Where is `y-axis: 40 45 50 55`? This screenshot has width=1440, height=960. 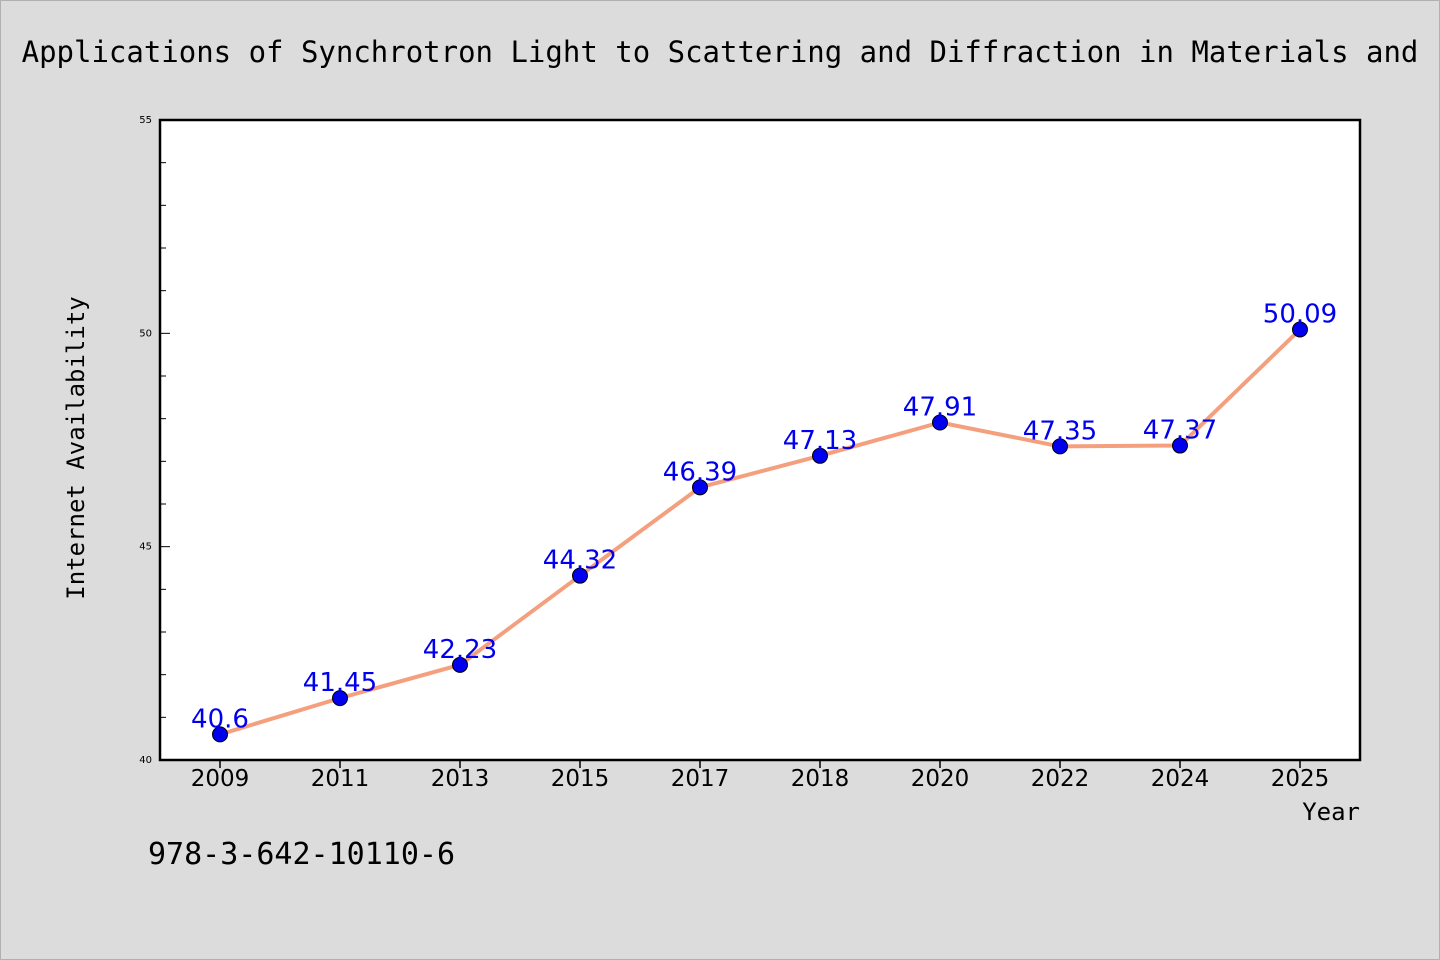 y-axis: 40 45 50 55 is located at coordinates (154, 440).